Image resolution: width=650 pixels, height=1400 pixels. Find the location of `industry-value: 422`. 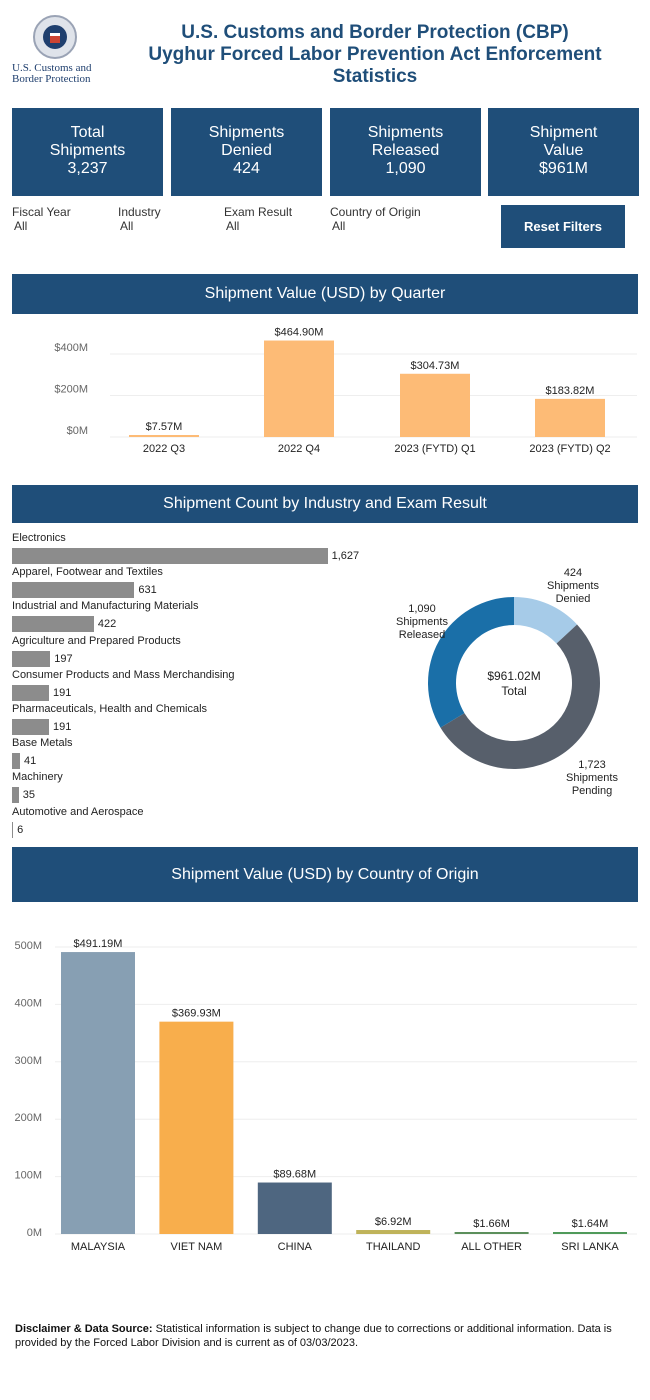

industry-value: 422 is located at coordinates (107, 624).